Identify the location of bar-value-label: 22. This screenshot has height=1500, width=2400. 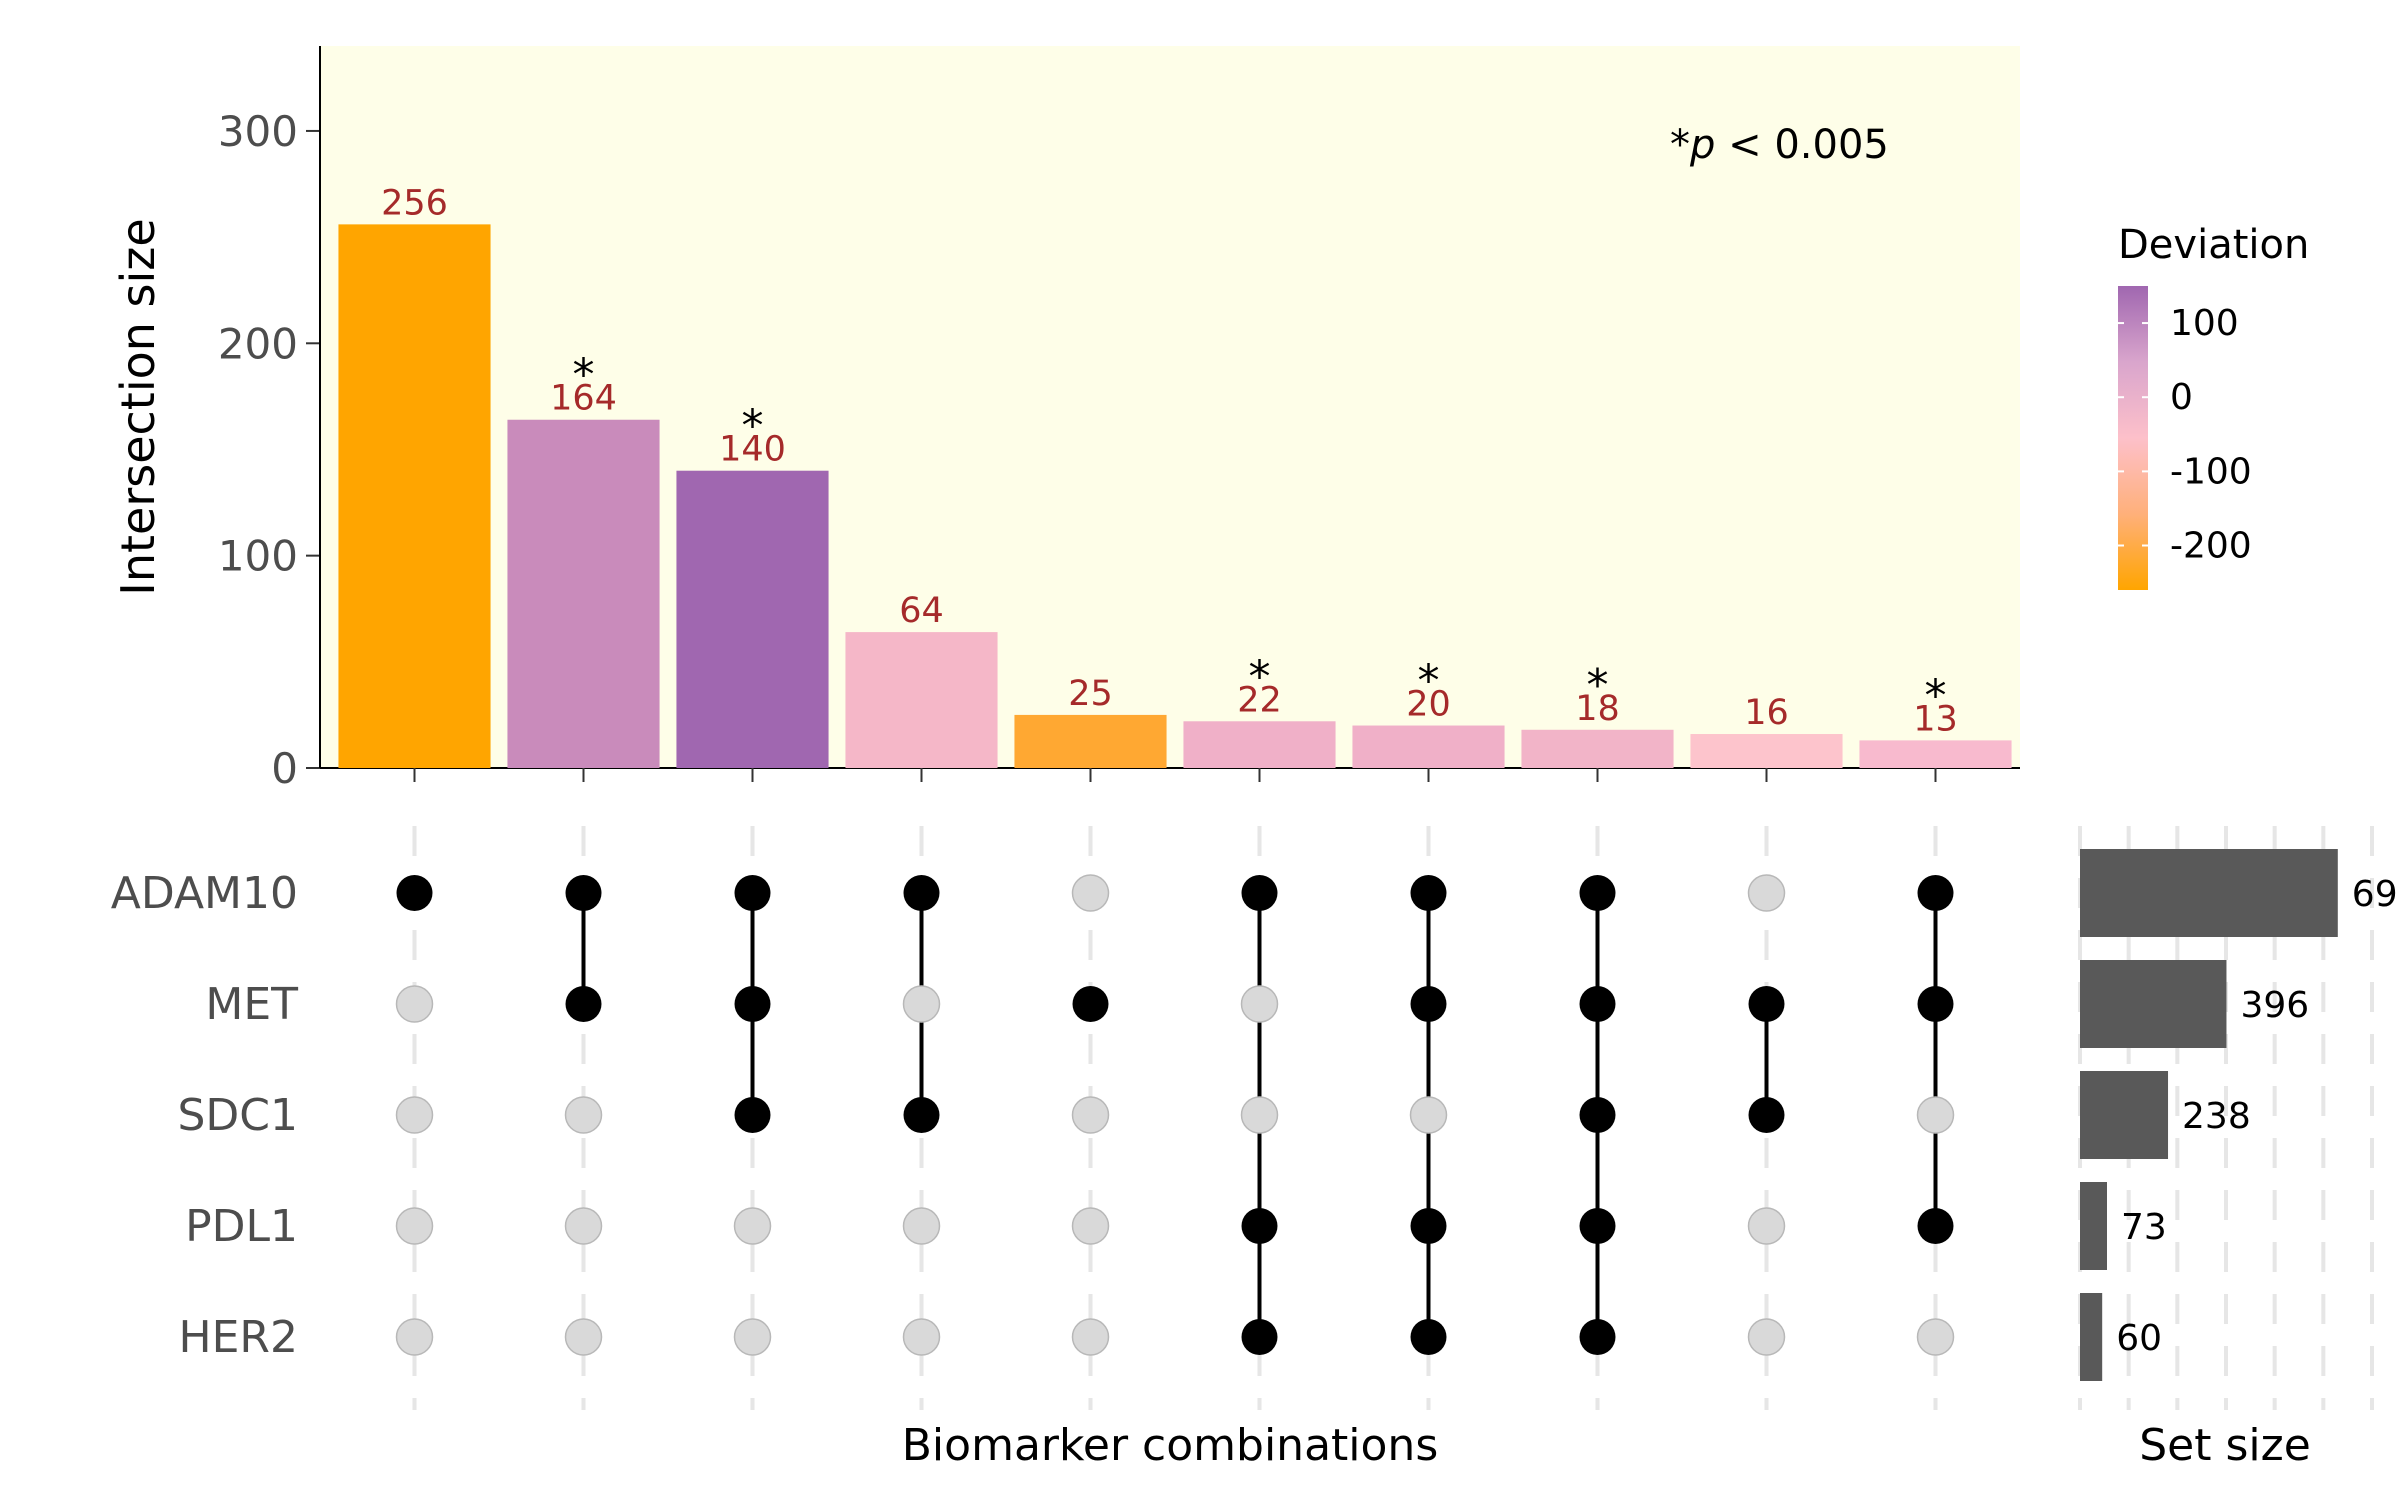
(1259, 700).